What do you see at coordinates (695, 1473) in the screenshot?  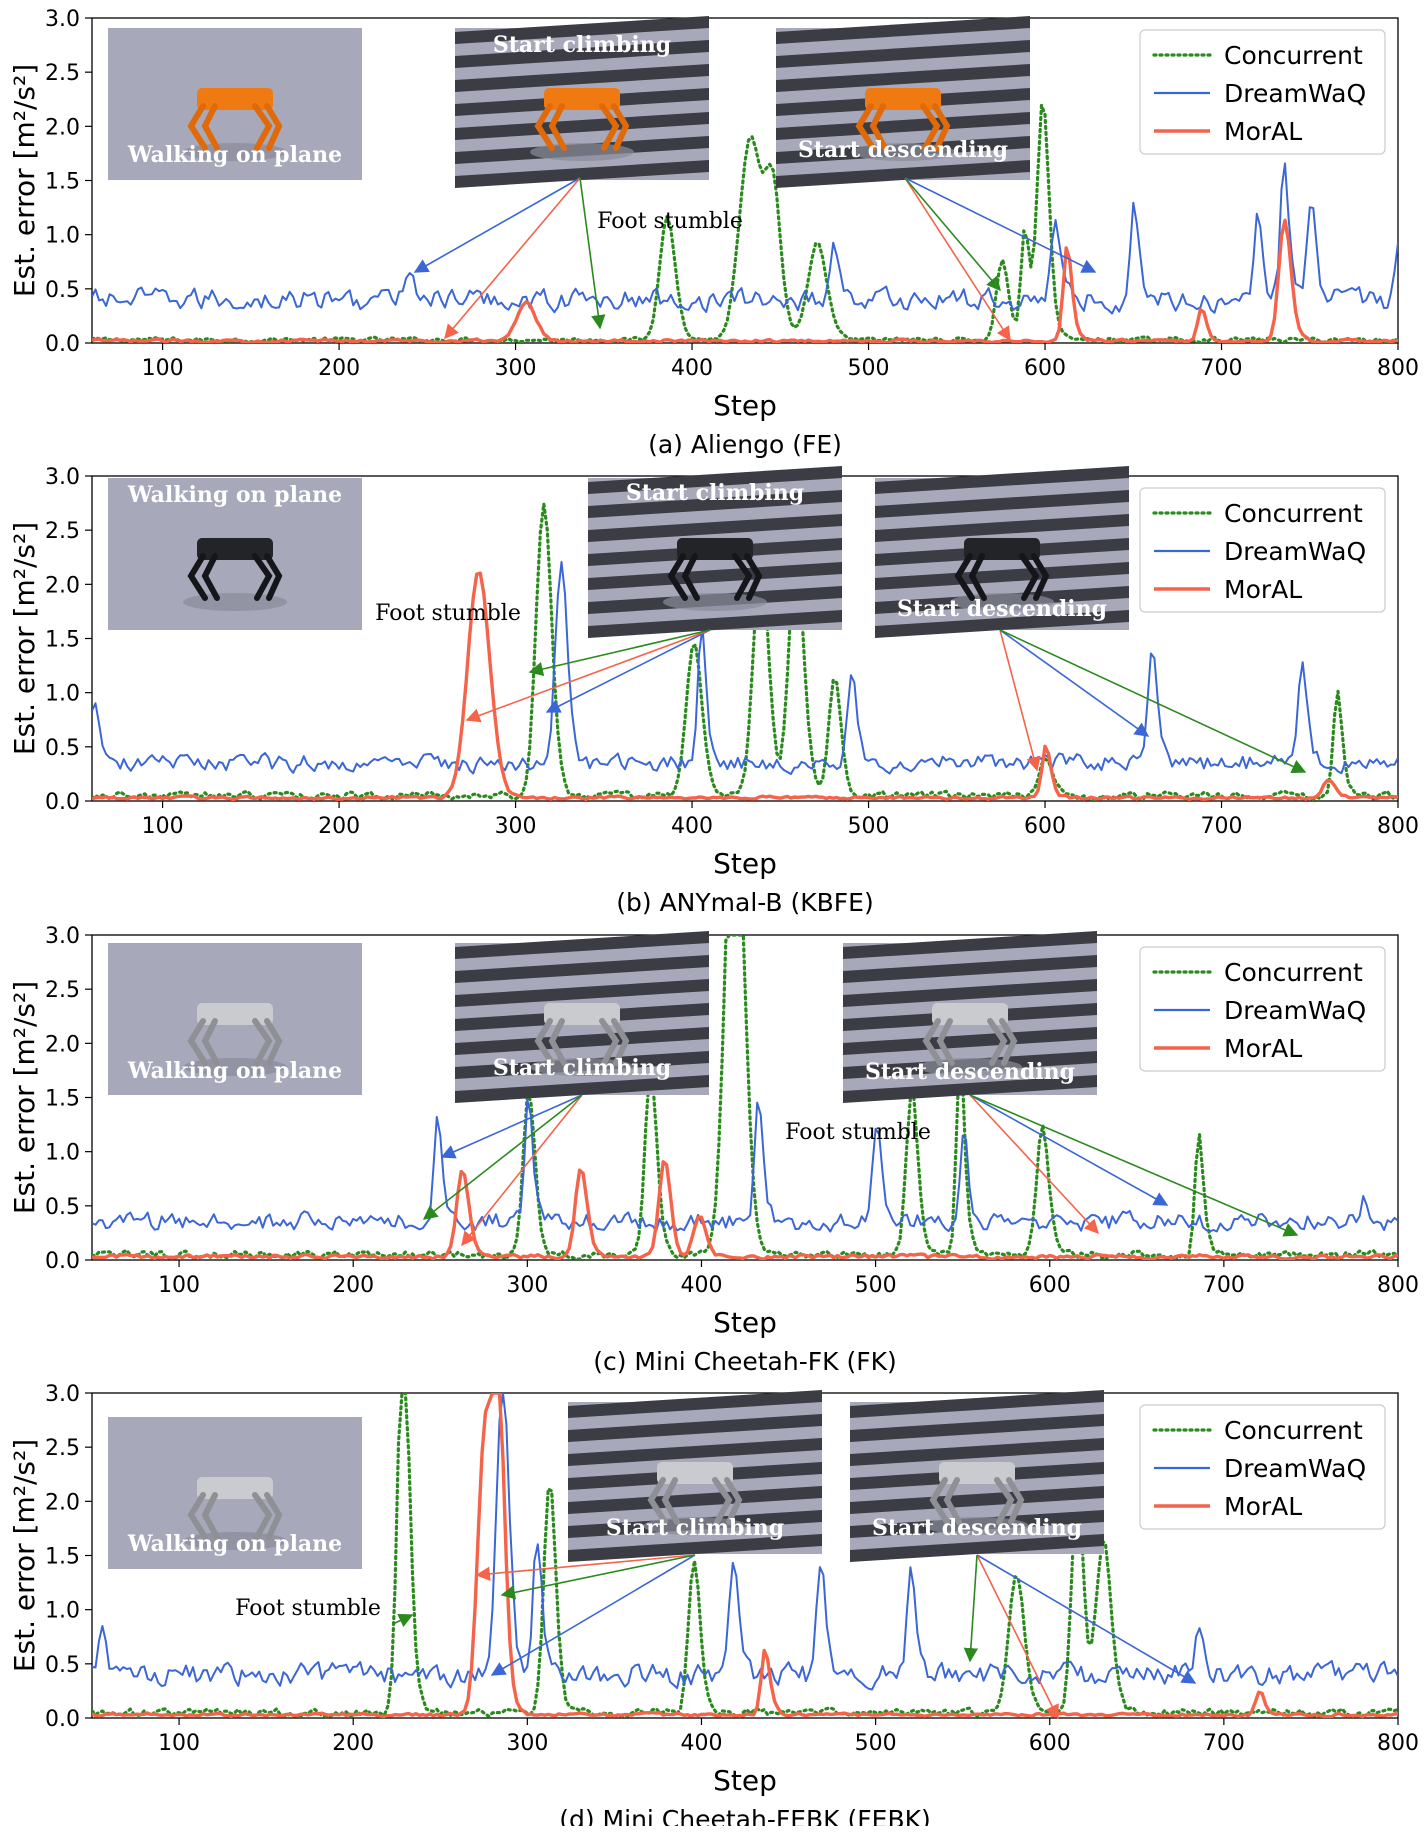 I see `robot-body` at bounding box center [695, 1473].